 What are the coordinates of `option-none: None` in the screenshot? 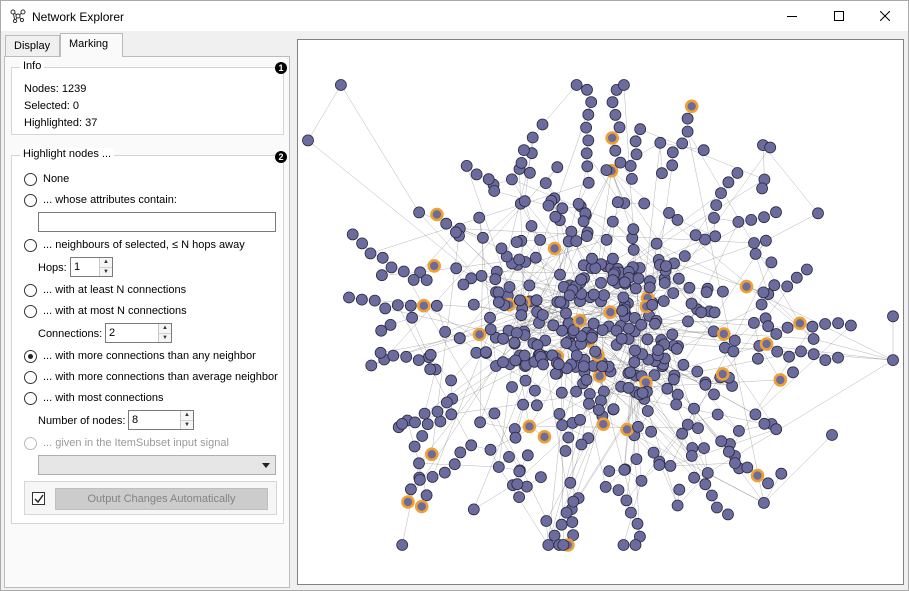 It's located at (46, 179).